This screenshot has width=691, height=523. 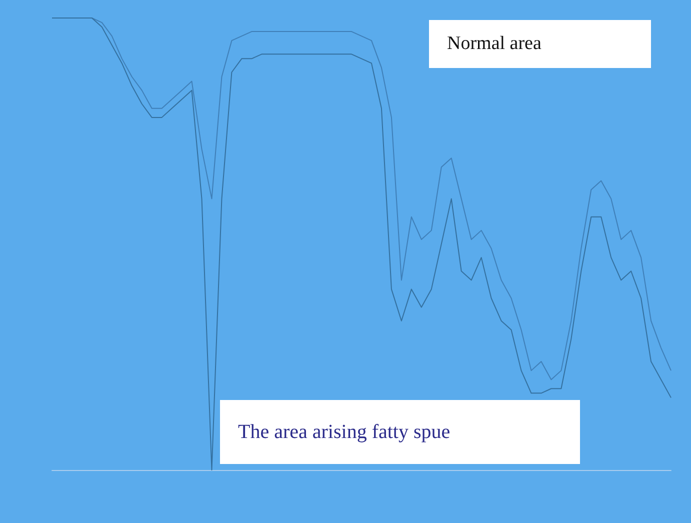 I want to click on note-box: Normal area, so click(x=540, y=44).